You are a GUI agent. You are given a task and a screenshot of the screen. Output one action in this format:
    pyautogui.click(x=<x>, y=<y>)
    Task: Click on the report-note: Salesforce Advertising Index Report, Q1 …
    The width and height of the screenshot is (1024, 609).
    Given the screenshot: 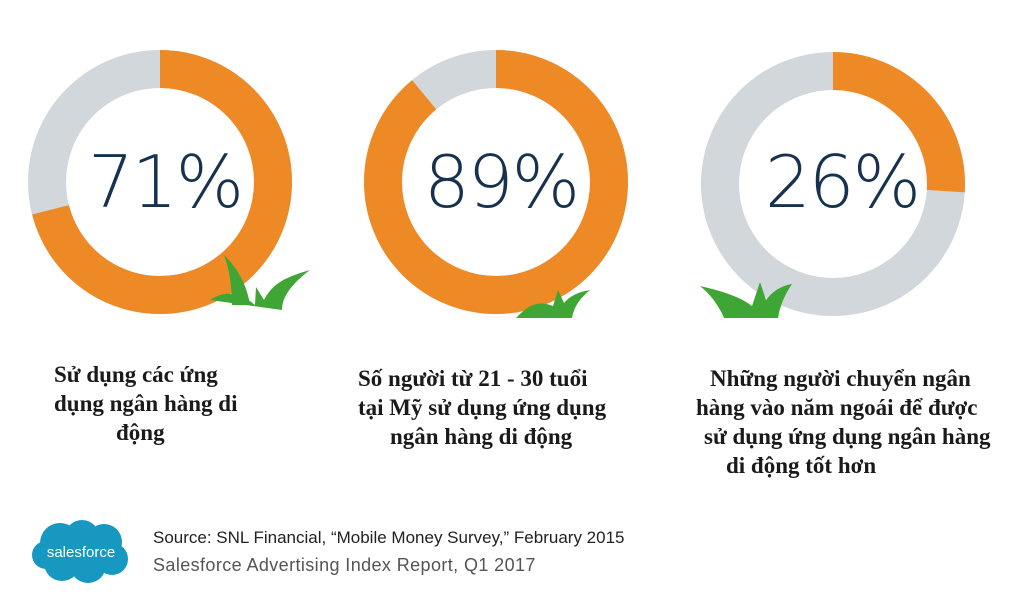 What is the action you would take?
    pyautogui.click(x=344, y=565)
    